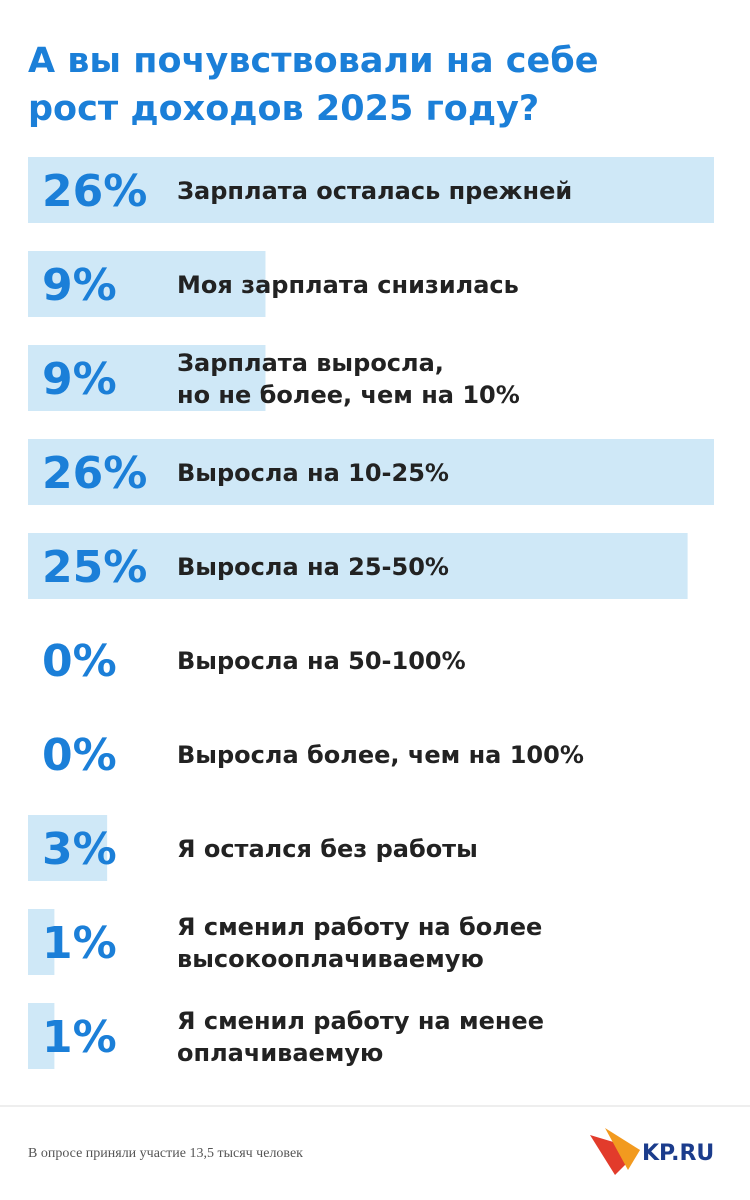 The height and width of the screenshot is (1200, 750). Describe the element at coordinates (321, 661) in the screenshot. I see `category-label: Выросла на 50-100%` at that location.